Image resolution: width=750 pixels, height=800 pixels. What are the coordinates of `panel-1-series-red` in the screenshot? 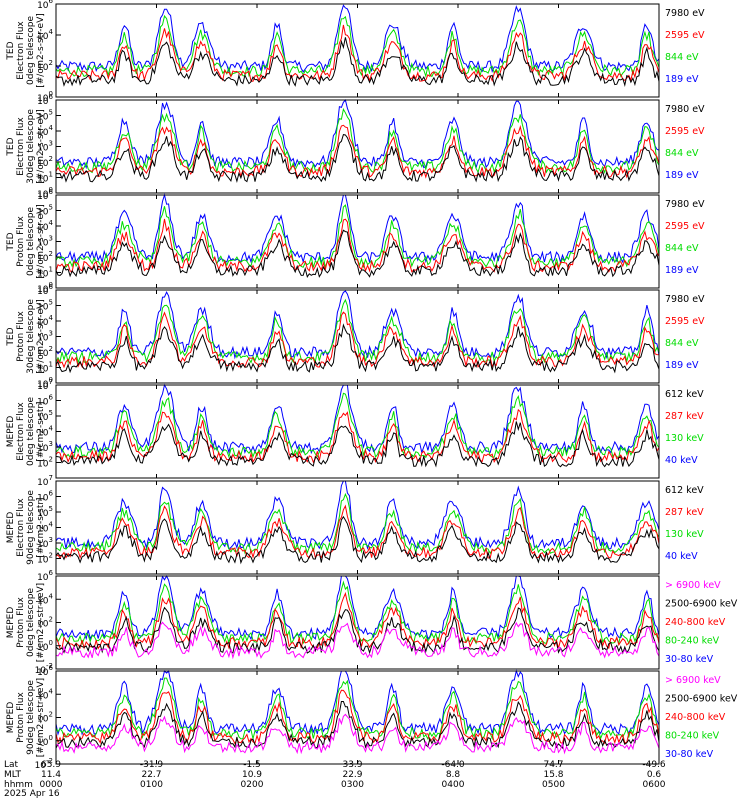 It's located at (357, 53).